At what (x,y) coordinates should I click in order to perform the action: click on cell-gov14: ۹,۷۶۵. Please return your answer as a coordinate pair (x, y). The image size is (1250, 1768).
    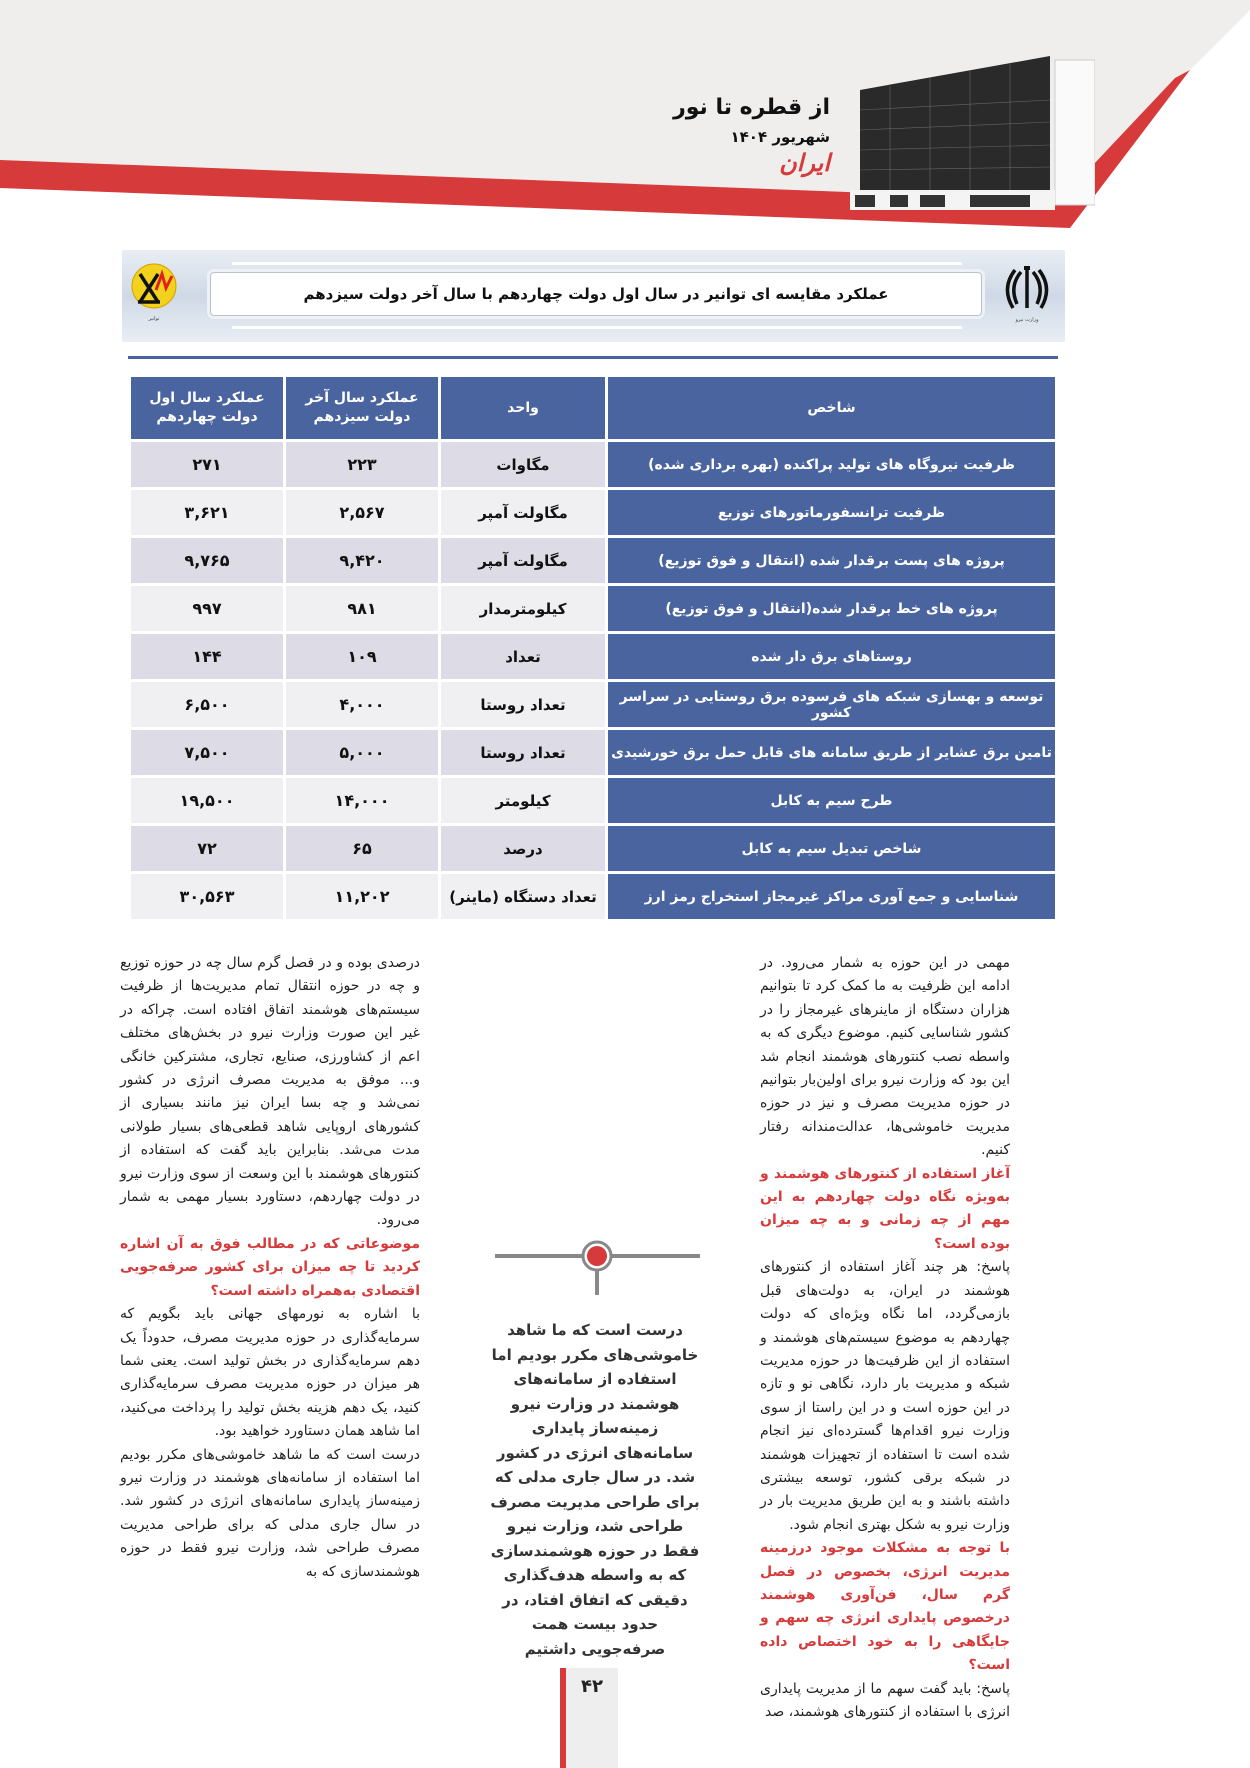
    Looking at the image, I should click on (207, 560).